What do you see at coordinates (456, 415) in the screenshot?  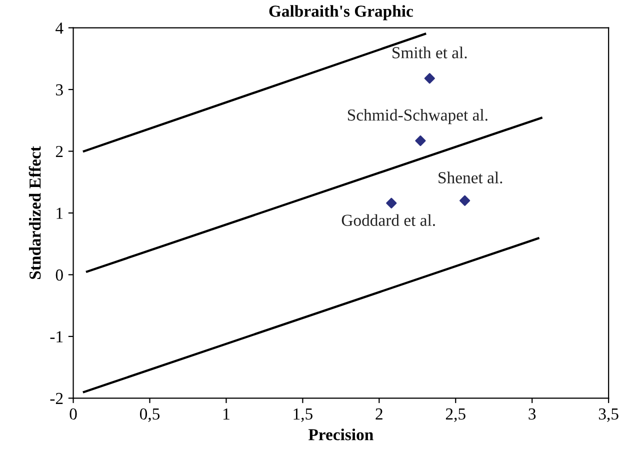 I see `x-tick-label: 2,5` at bounding box center [456, 415].